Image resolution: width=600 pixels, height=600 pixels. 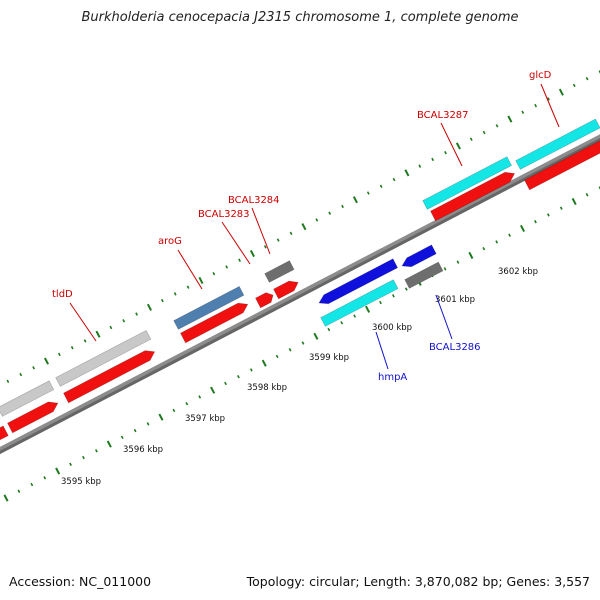 I want to click on scale-label: 3595 kbp, so click(x=81, y=482).